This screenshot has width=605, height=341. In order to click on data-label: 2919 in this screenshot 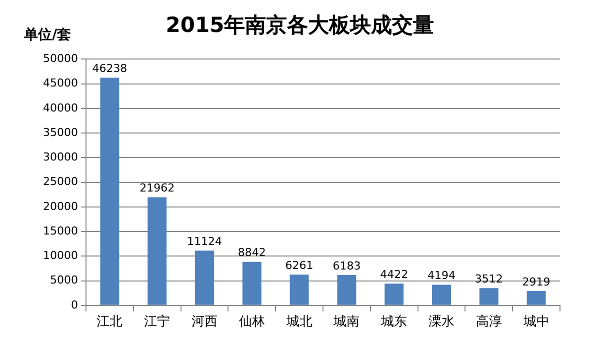, I will do `click(536, 281)`.